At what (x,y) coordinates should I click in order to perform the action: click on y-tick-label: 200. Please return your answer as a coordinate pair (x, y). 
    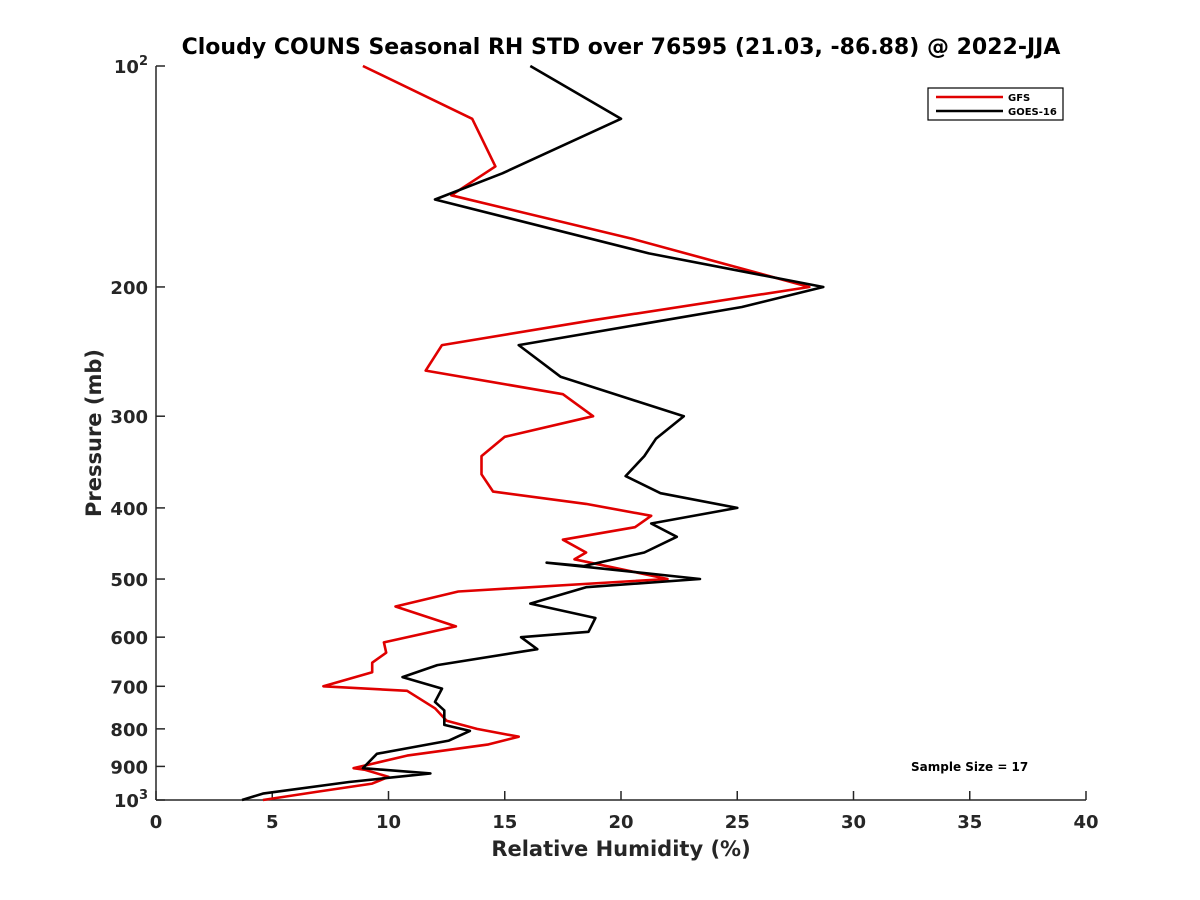
    Looking at the image, I should click on (129, 288).